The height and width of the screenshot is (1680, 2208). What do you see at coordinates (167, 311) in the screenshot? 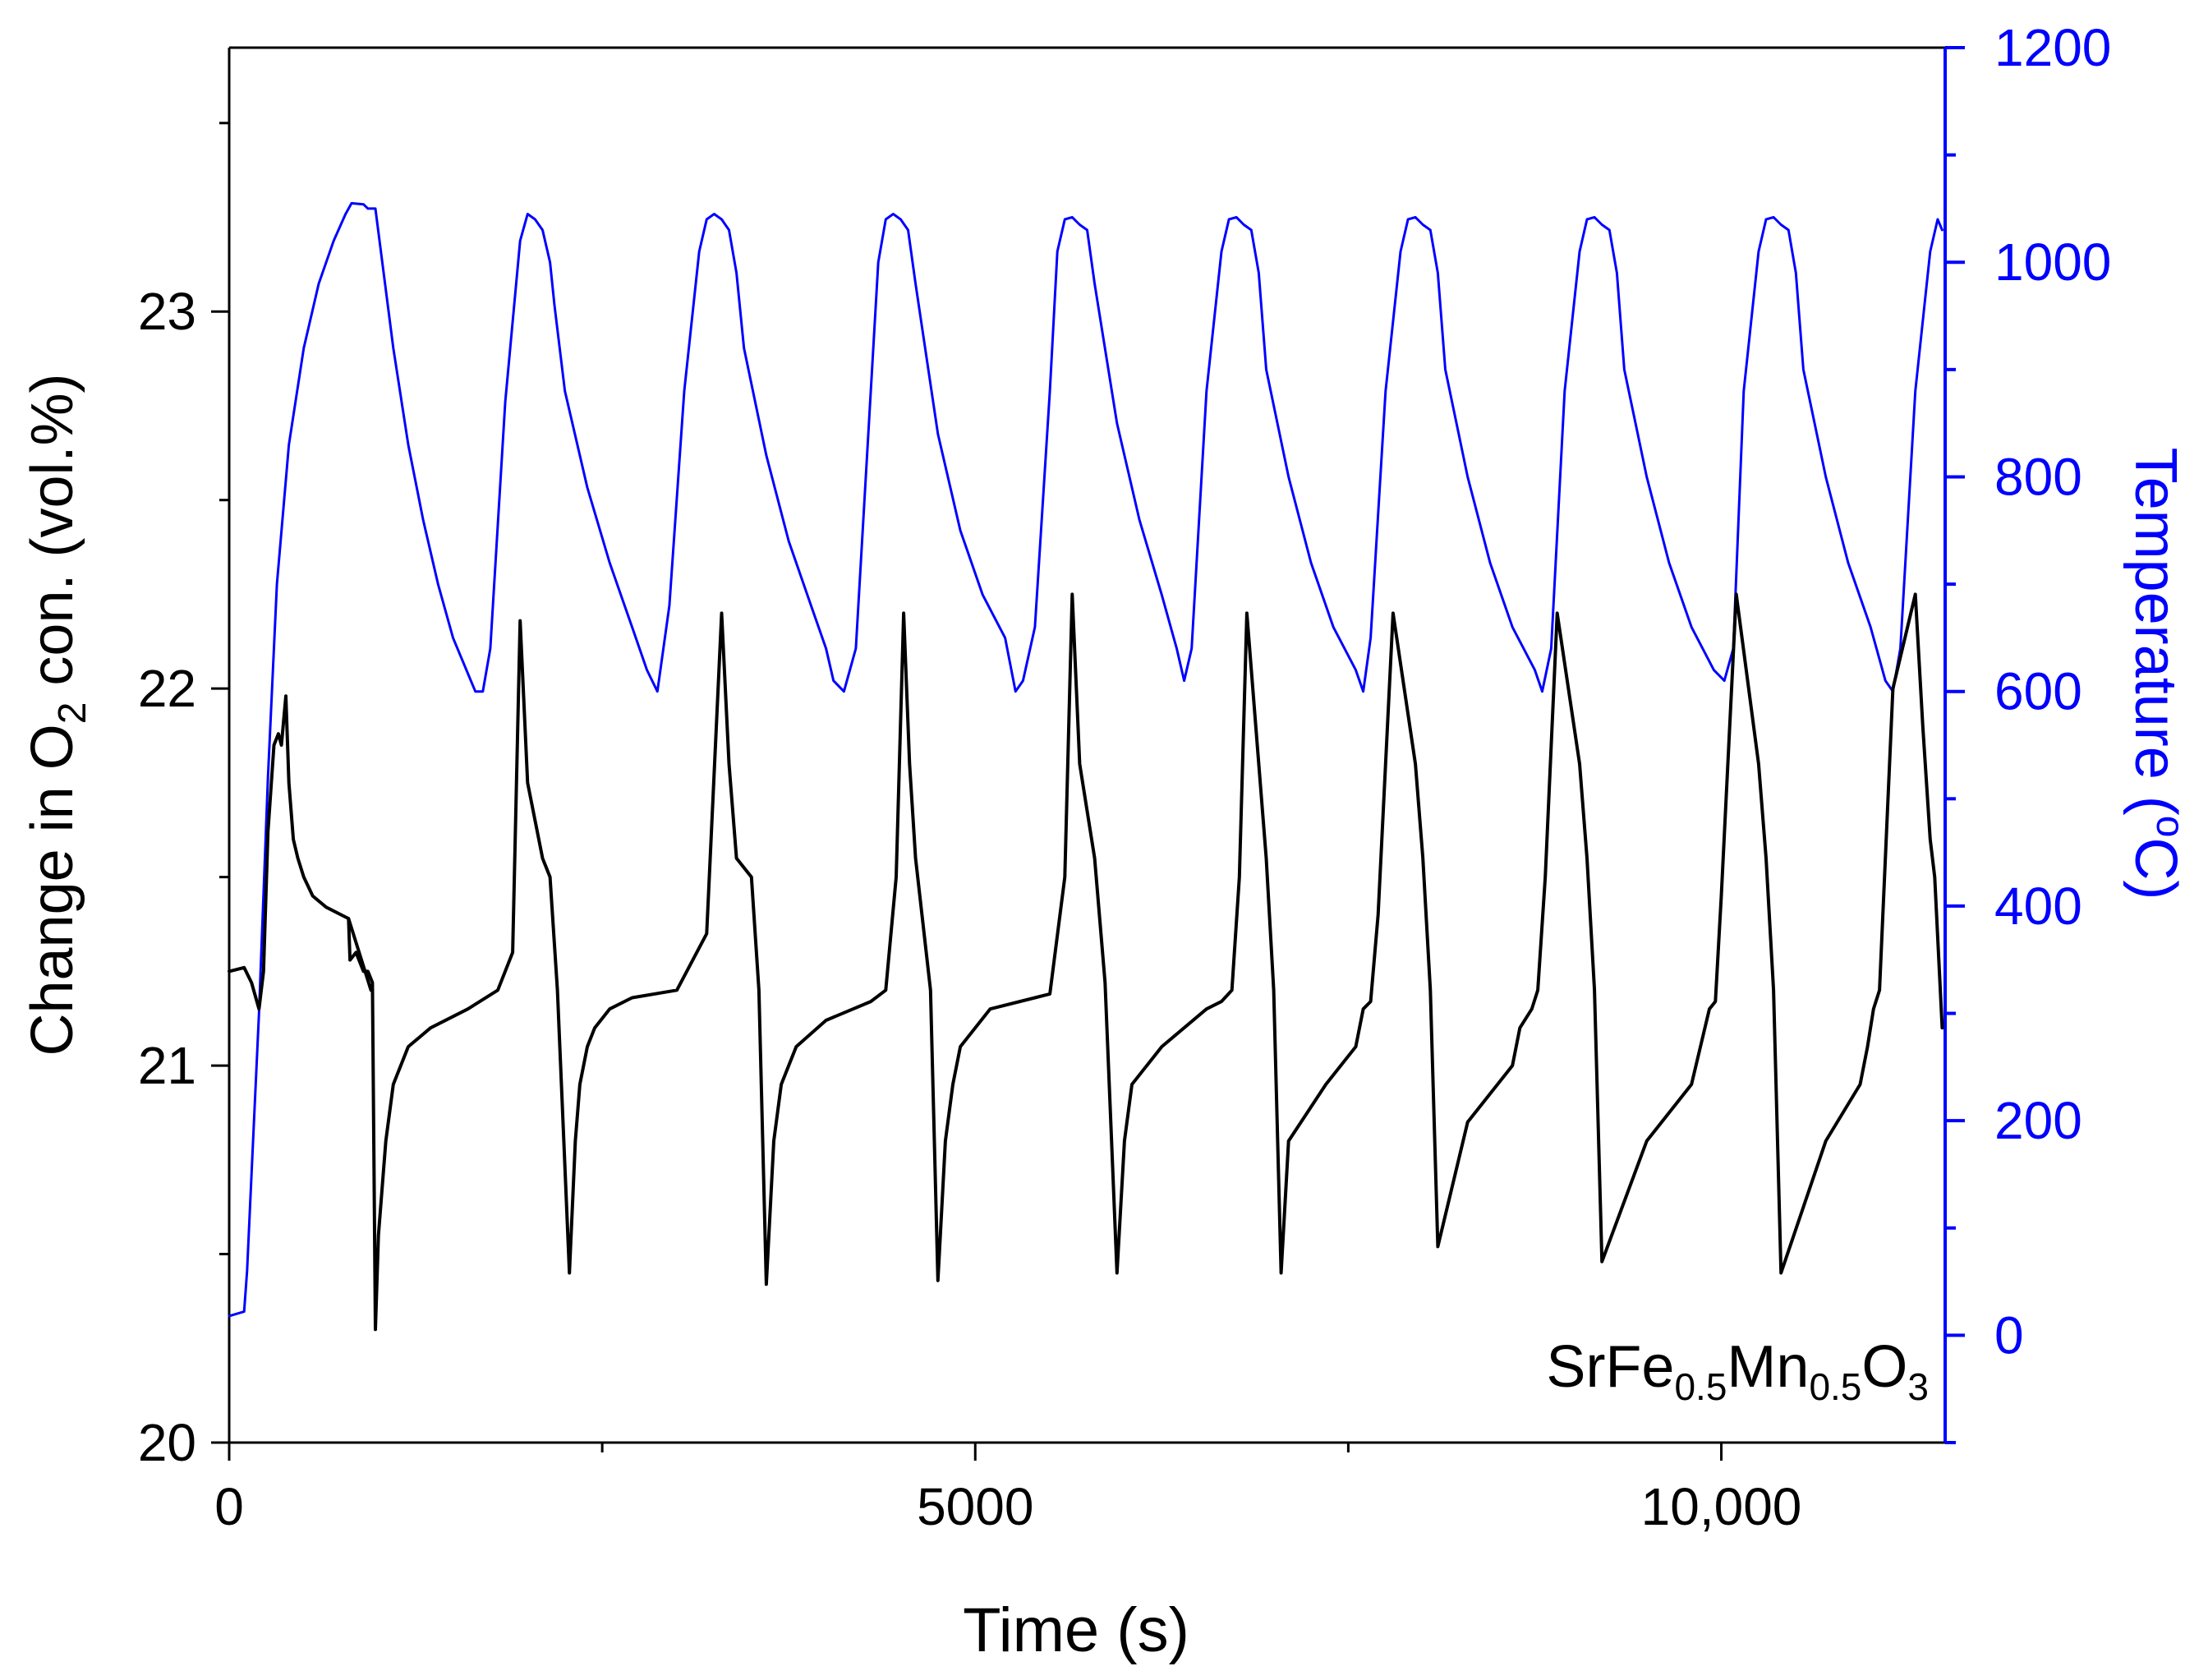
I see `y-left-tick-label: 23` at bounding box center [167, 311].